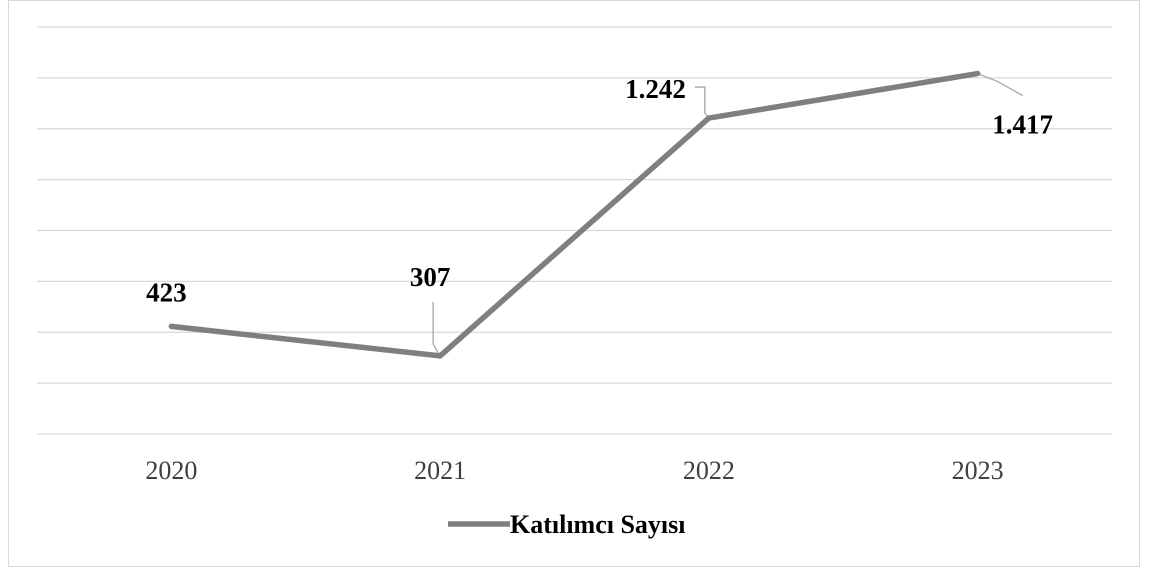 The height and width of the screenshot is (570, 1149). What do you see at coordinates (709, 470) in the screenshot?
I see `x-tick-label: 2022` at bounding box center [709, 470].